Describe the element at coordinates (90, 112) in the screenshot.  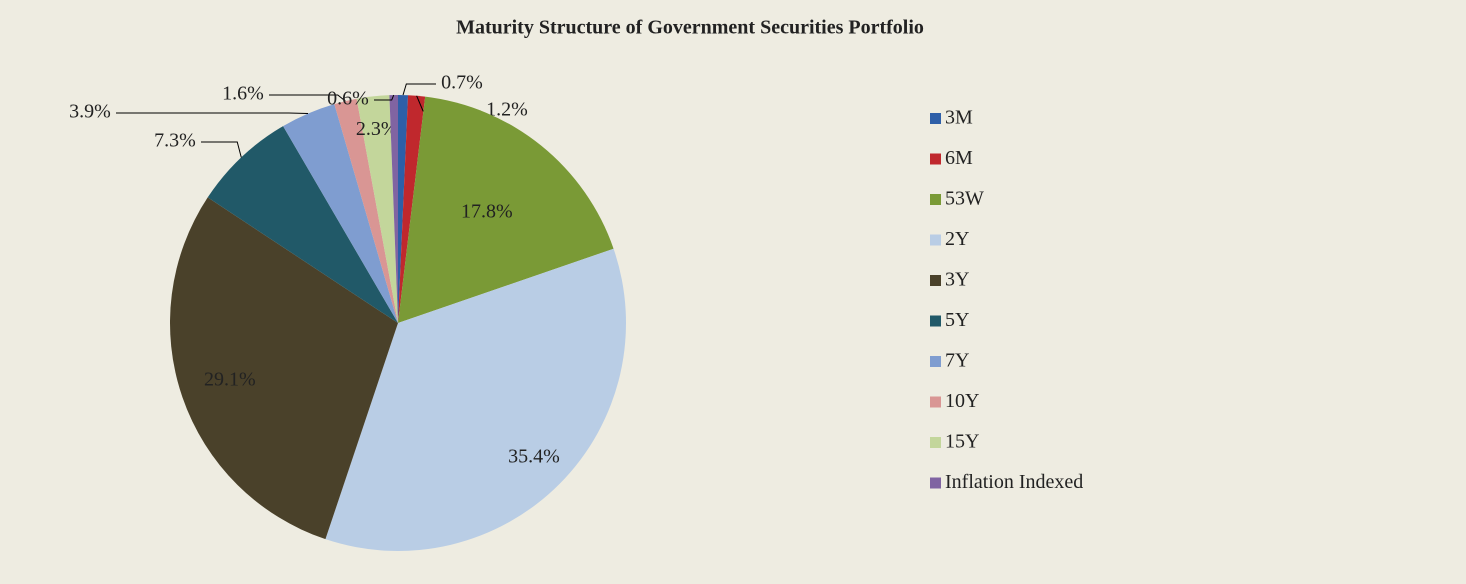
I see `data-label: 3.9%` at that location.